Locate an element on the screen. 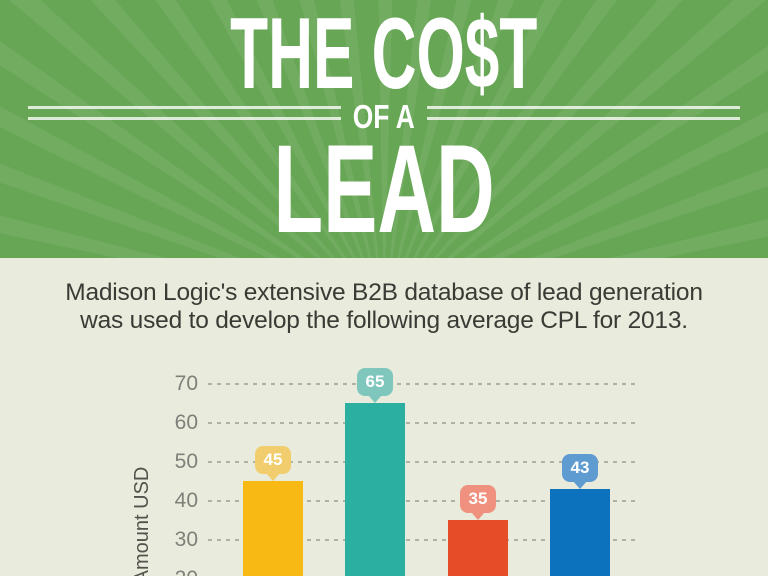 This screenshot has height=576, width=768. y-tick-label-40: 40 is located at coordinates (186, 500).